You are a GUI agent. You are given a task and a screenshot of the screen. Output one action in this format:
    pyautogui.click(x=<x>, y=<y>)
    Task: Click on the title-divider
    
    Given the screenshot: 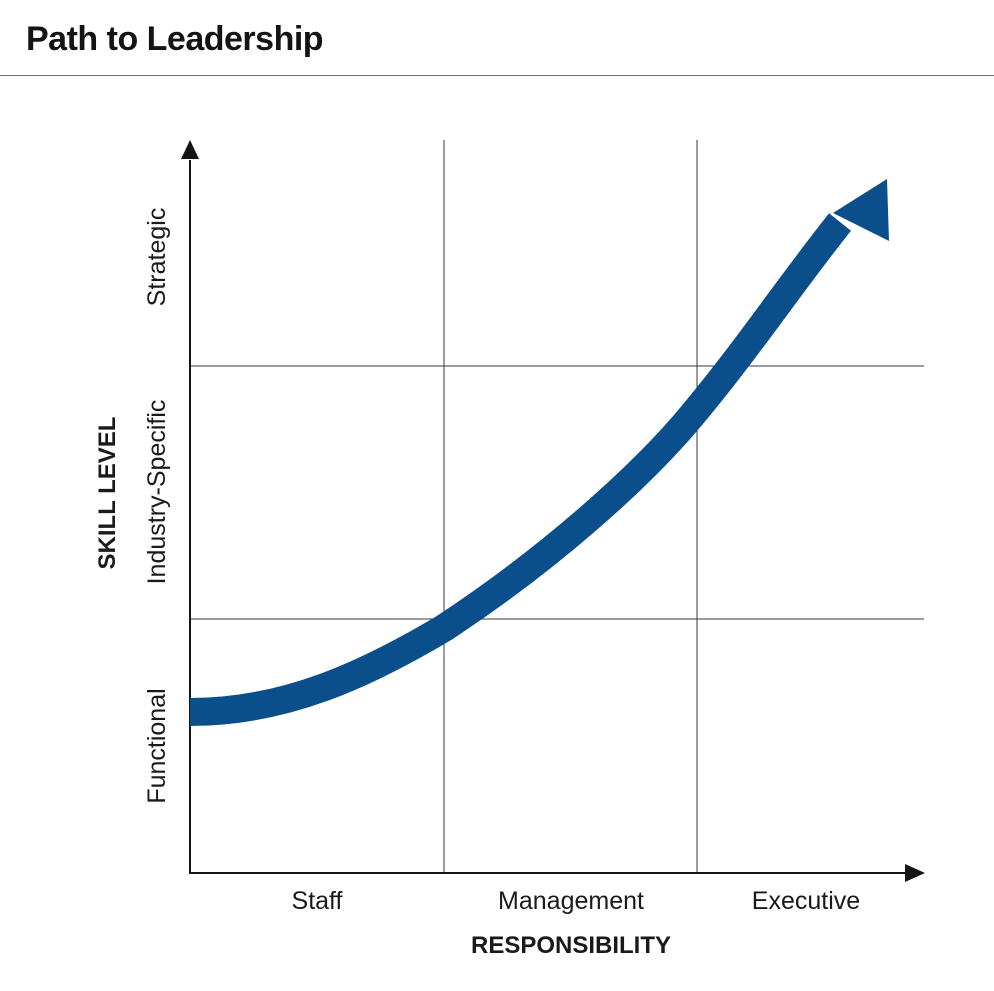 What is the action you would take?
    pyautogui.click(x=497, y=75)
    